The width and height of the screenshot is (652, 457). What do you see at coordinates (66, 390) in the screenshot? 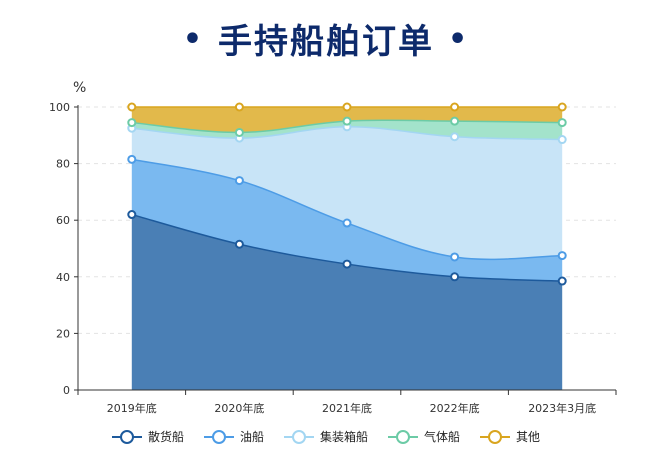
I see `y-tick-label: 0` at bounding box center [66, 390].